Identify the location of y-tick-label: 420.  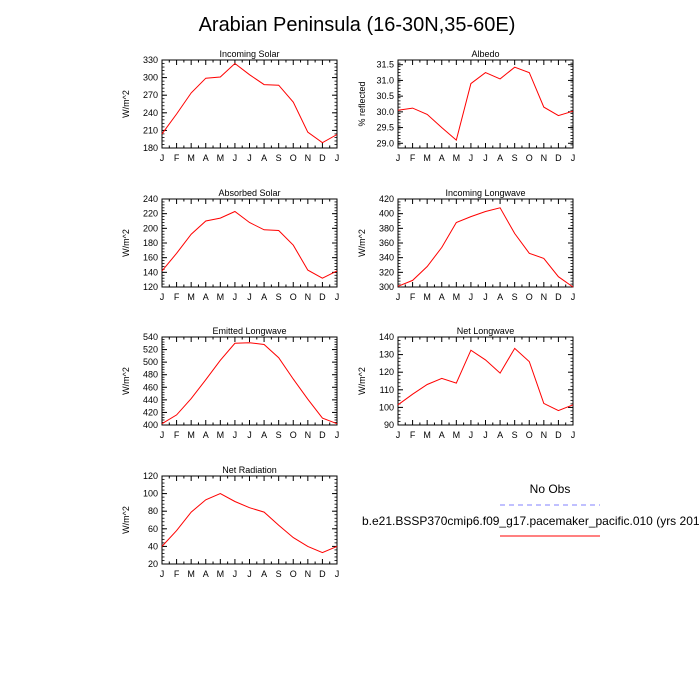
(386, 199).